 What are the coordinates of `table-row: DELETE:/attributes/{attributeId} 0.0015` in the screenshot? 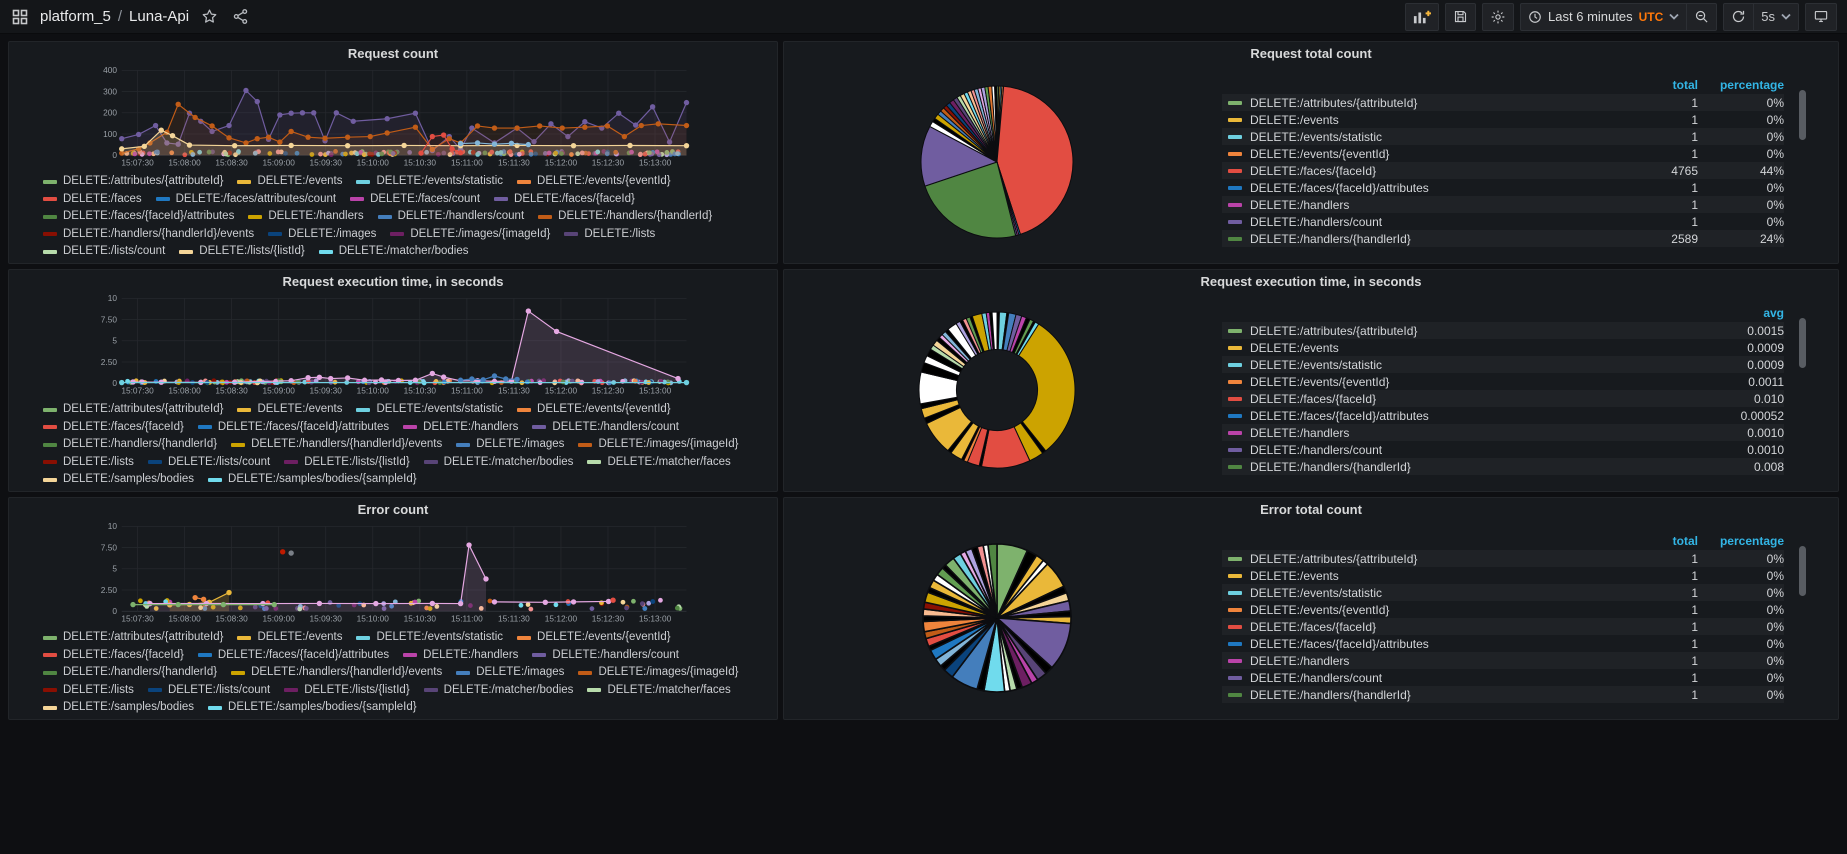 It's located at (1503, 330).